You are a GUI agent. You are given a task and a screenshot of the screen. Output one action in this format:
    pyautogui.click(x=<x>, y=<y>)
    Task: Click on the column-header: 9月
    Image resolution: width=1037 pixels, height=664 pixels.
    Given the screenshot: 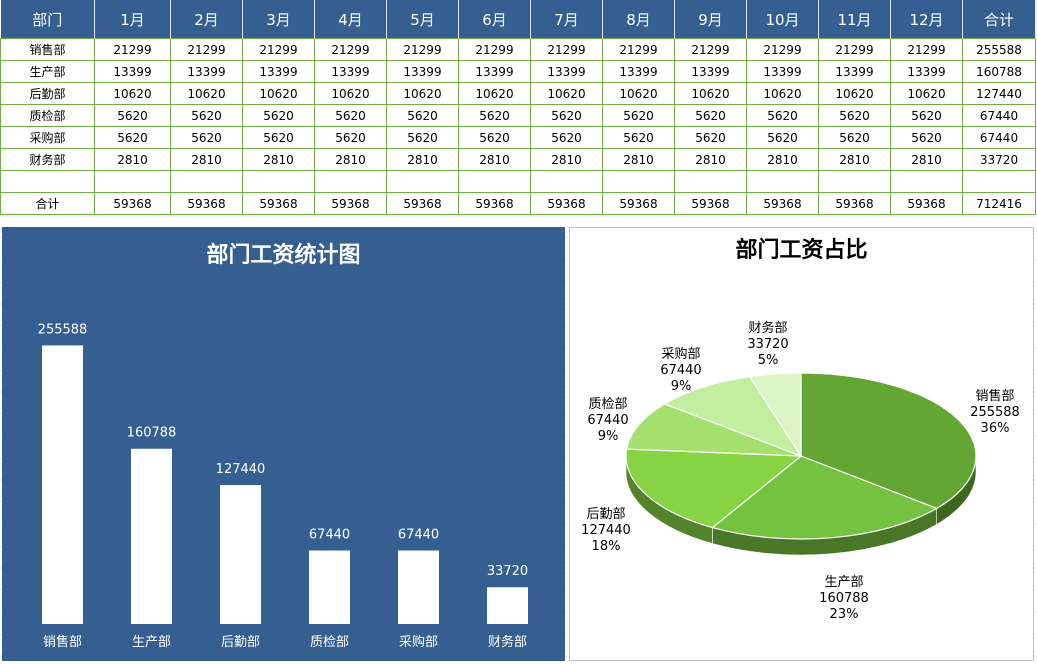 What is the action you would take?
    pyautogui.click(x=710, y=19)
    